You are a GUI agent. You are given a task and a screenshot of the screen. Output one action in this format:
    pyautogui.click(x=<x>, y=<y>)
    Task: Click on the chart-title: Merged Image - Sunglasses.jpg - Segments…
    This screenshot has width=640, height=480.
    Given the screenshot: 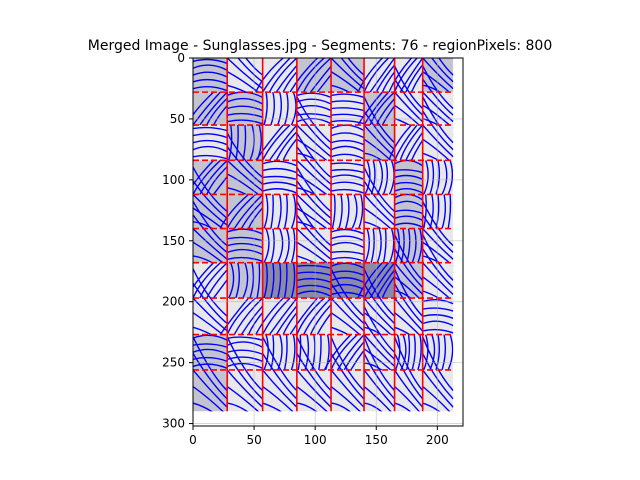 What is the action you would take?
    pyautogui.click(x=320, y=46)
    